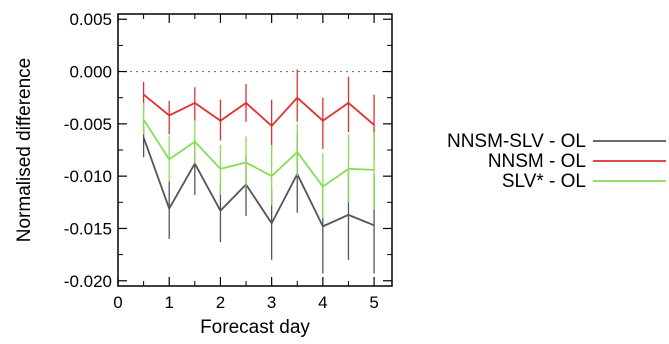 The height and width of the screenshot is (344, 669). Describe the element at coordinates (322, 302) in the screenshot. I see `x-tick-label: 4` at that location.